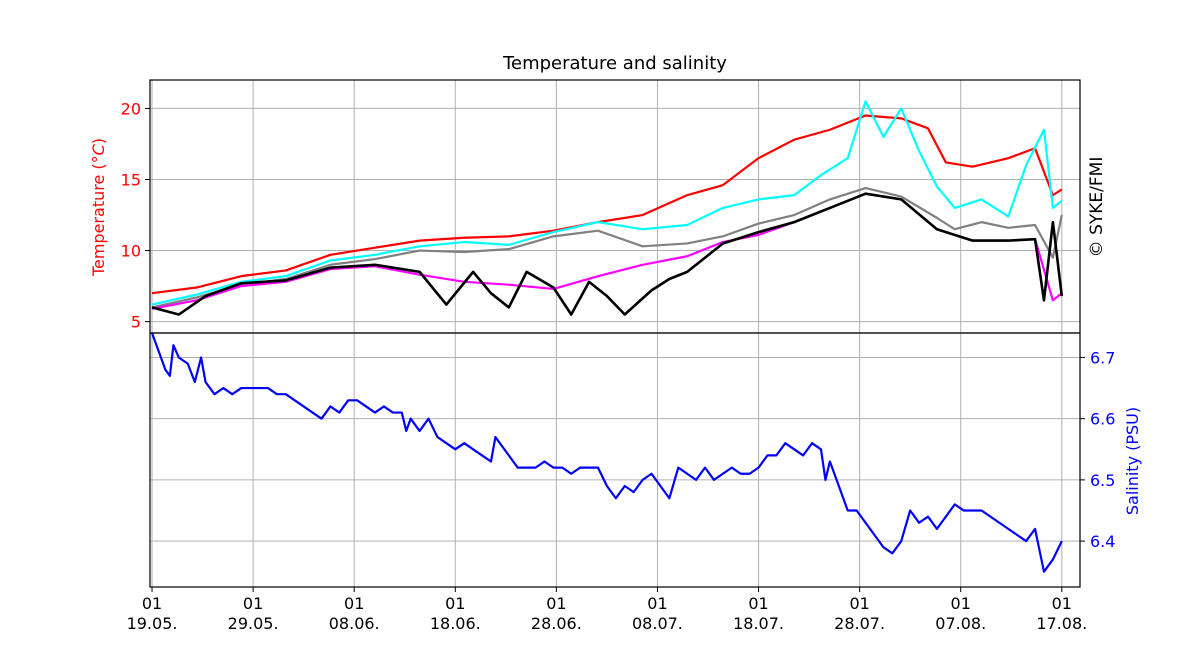 Image resolution: width=1200 pixels, height=660 pixels. What do you see at coordinates (1102, 541) in the screenshot?
I see `salinity-y-tick-label: 6.4` at bounding box center [1102, 541].